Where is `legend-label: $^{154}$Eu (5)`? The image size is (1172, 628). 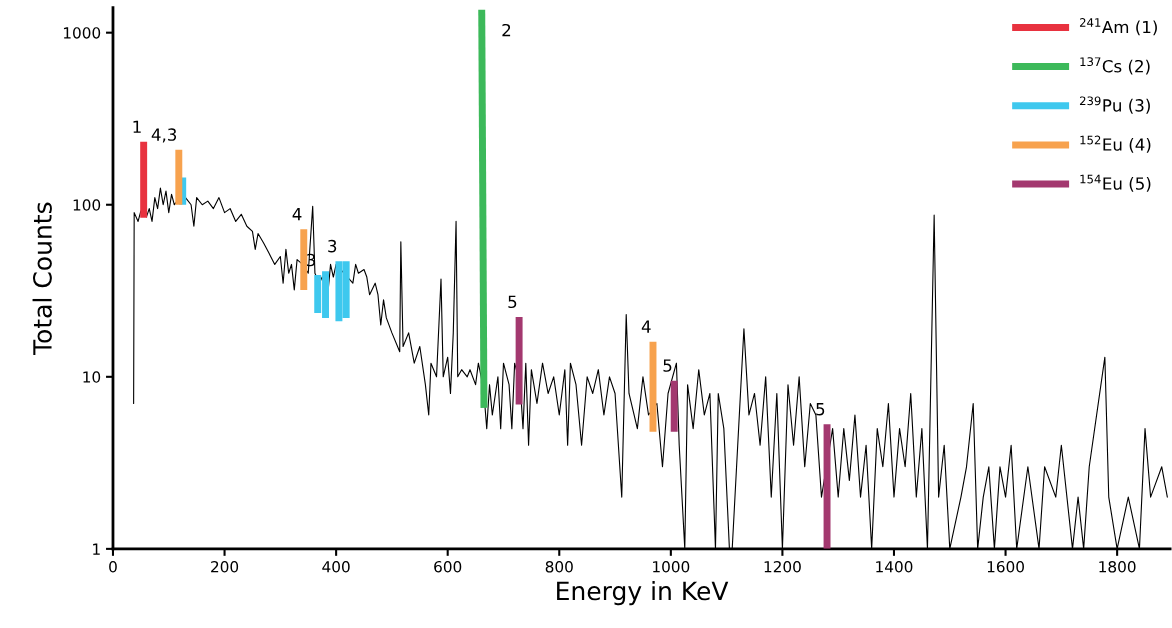 legend-label: $^{154}$Eu (5) is located at coordinates (1115, 183).